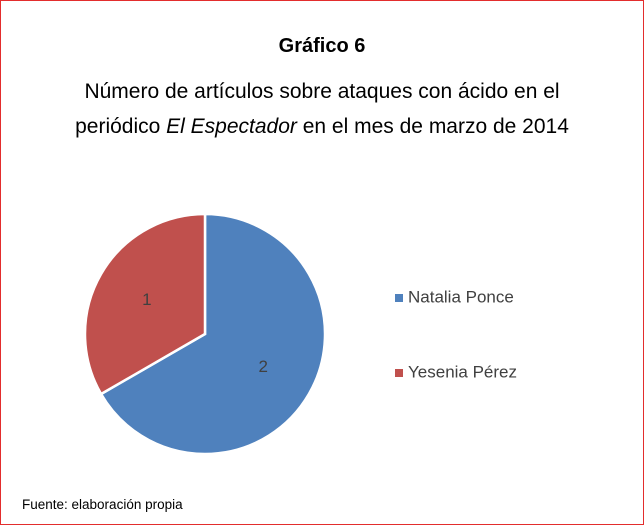 The width and height of the screenshot is (644, 525). Describe the element at coordinates (461, 296) in the screenshot. I see `legend-label: Natalia Ponce` at that location.